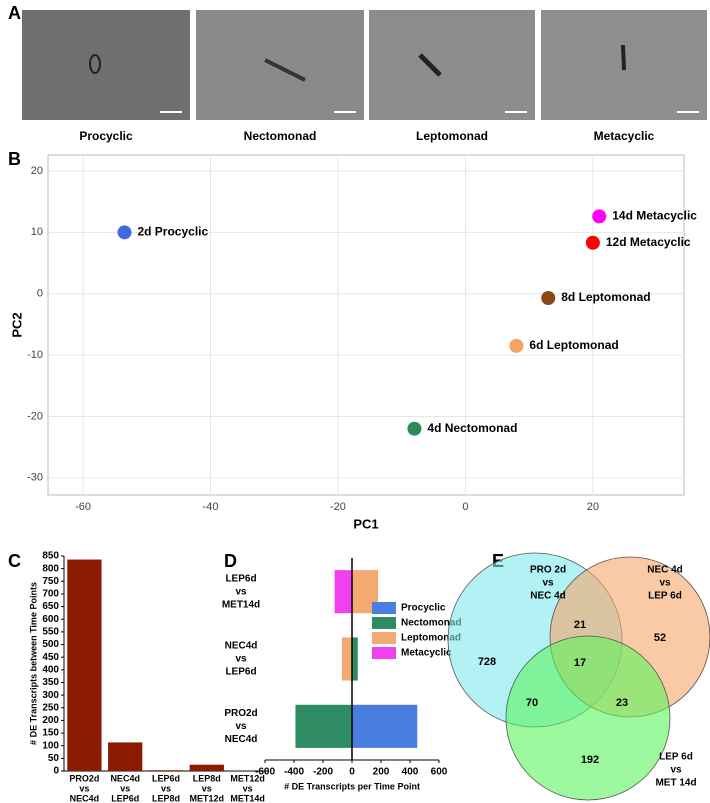 The height and width of the screenshot is (803, 710). What do you see at coordinates (16, 324) in the screenshot?
I see `y-axis-label: PC2` at bounding box center [16, 324].